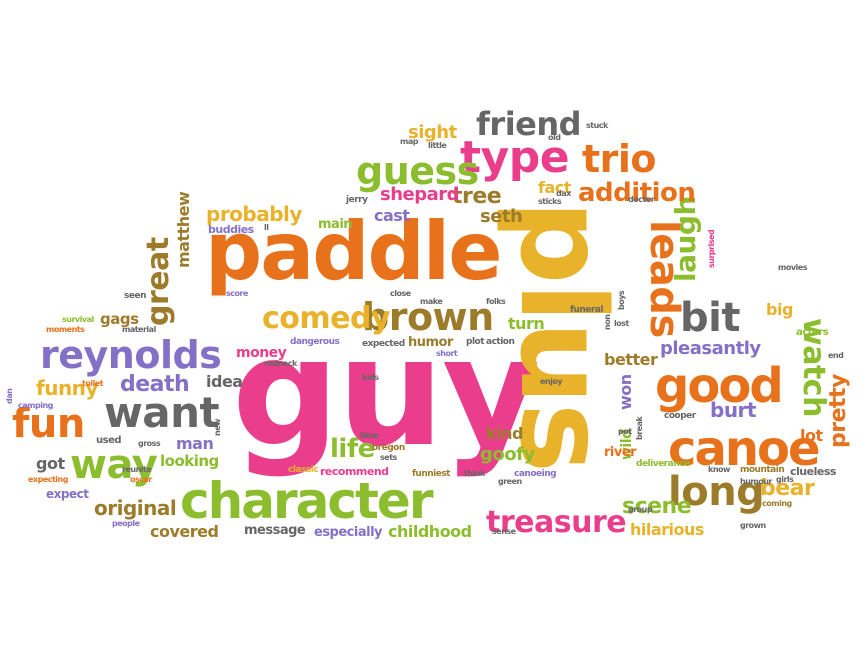 The height and width of the screenshot is (648, 864). I want to click on word-addition: addition, so click(637, 193).